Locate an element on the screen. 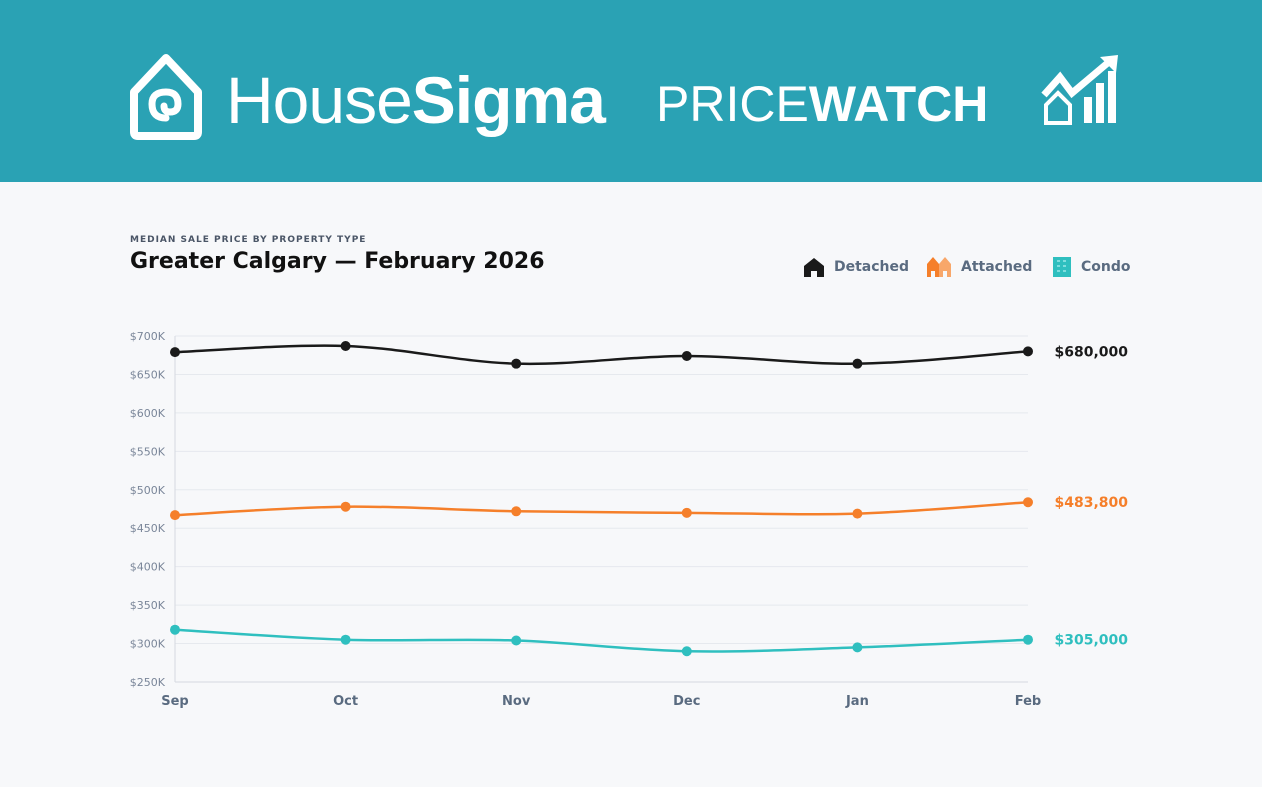  series-line-detached is located at coordinates (601, 355).